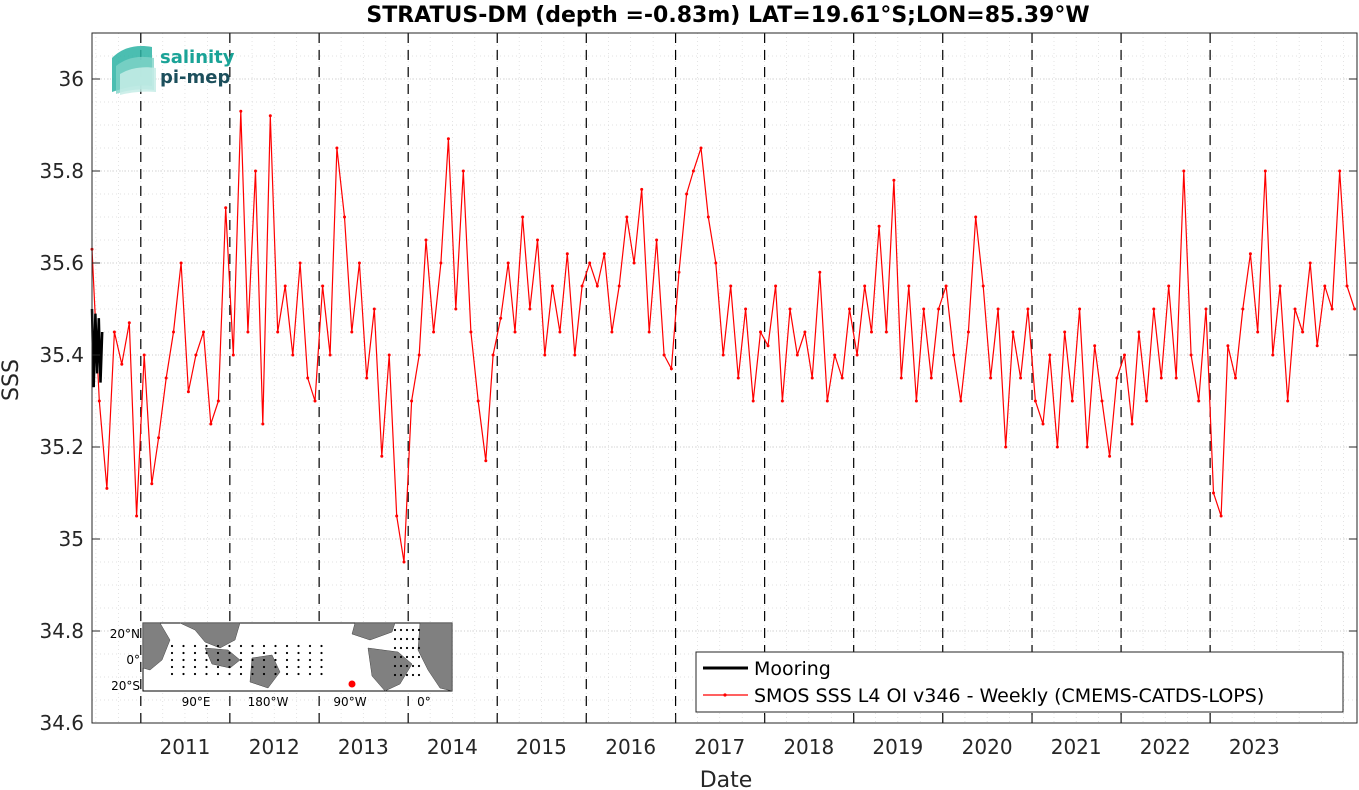 The height and width of the screenshot is (790, 1359). I want to click on x-tick-label: 2013, so click(363, 747).